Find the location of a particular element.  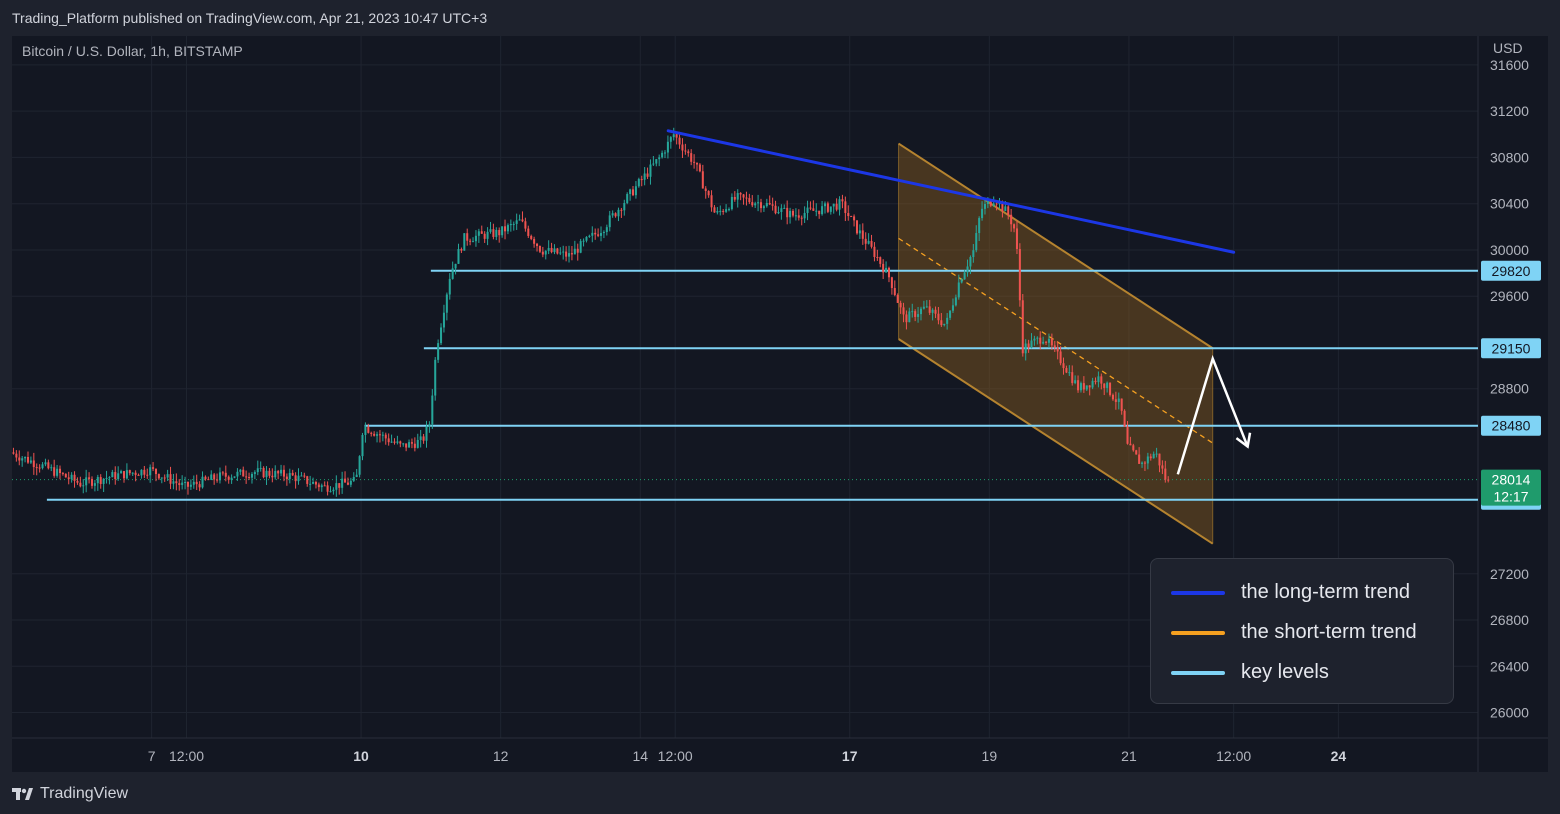

key-level-tag-label: 29820 is located at coordinates (1511, 271).